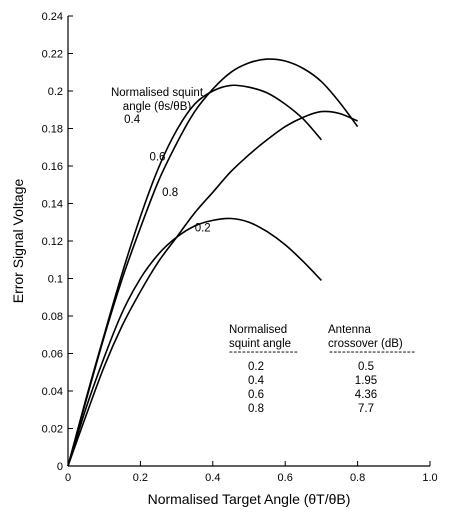  I want to click on table-cell-crossover: 4.36, so click(366, 395).